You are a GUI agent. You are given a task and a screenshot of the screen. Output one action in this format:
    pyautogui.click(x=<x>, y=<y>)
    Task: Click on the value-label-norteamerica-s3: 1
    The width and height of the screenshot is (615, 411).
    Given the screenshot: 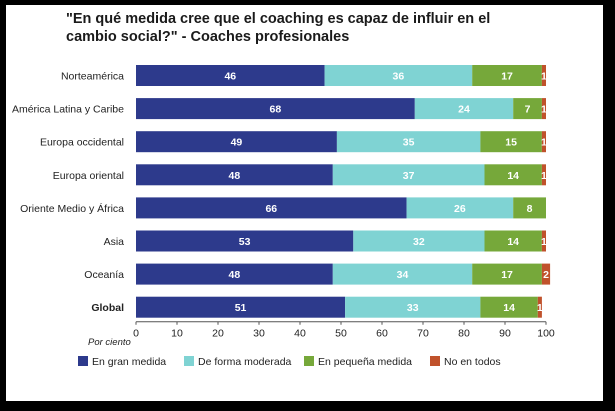 What is the action you would take?
    pyautogui.click(x=544, y=77)
    